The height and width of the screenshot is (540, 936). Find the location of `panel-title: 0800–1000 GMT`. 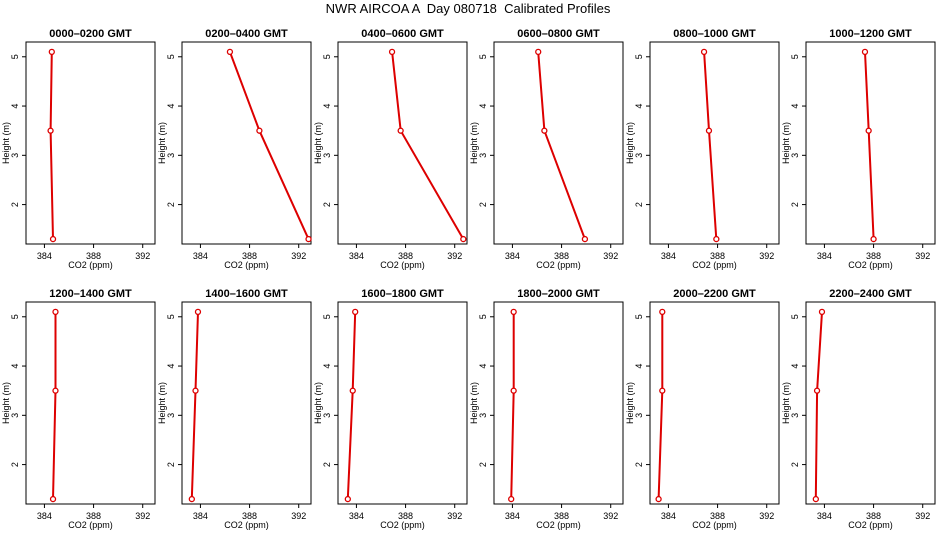

panel-title: 0800–1000 GMT is located at coordinates (714, 34).